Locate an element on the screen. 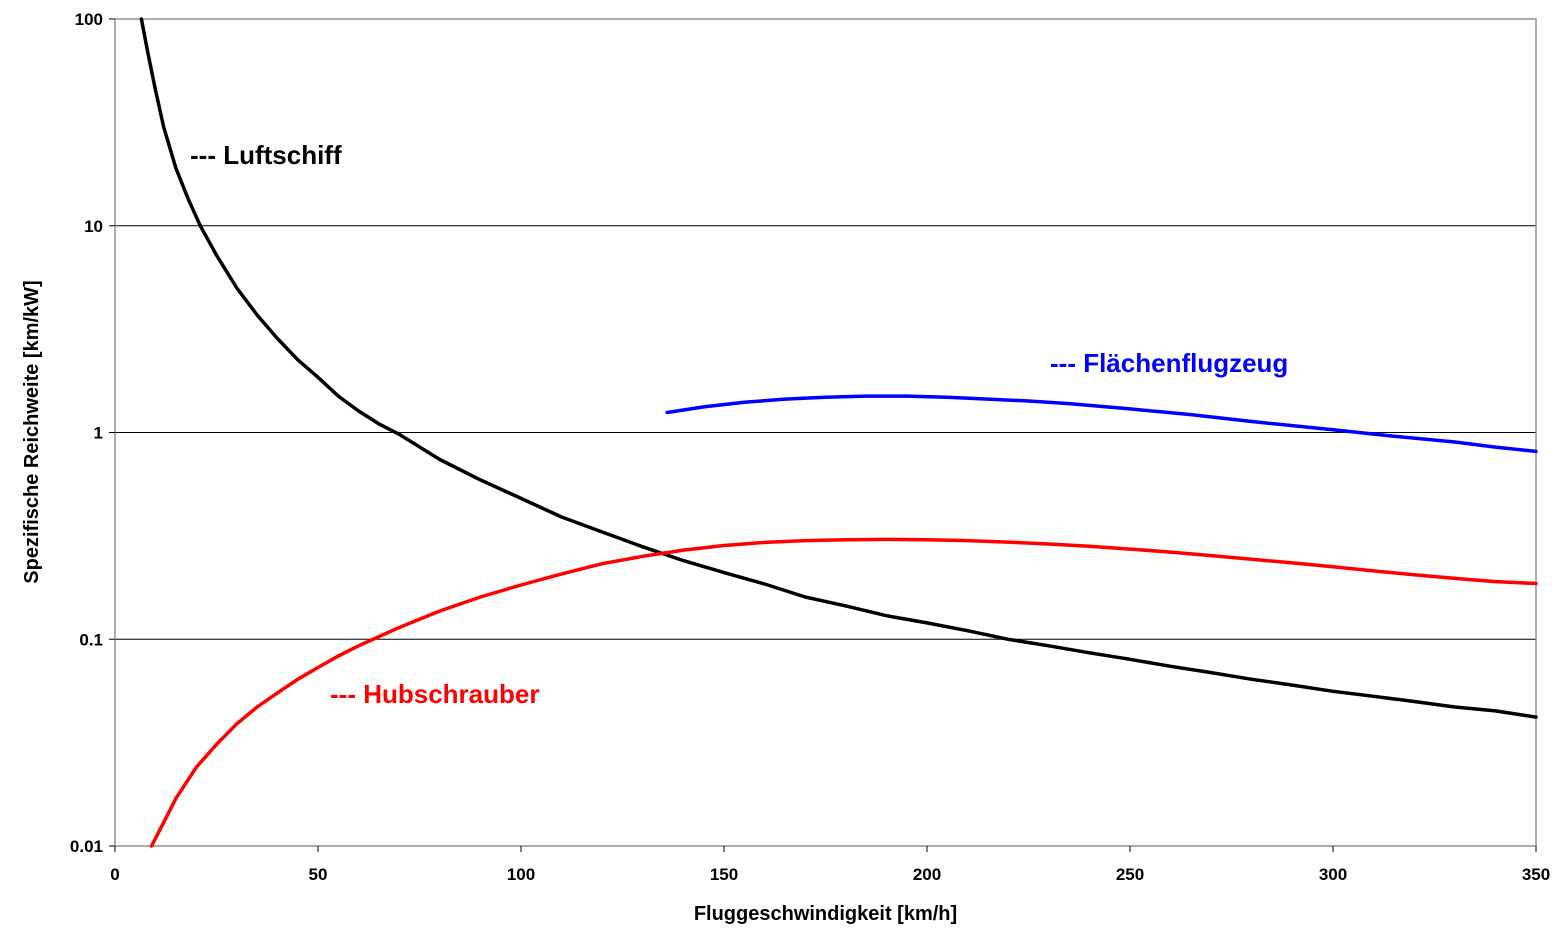  series-label-luftschiff: --- Luftschiff is located at coordinates (266, 155).